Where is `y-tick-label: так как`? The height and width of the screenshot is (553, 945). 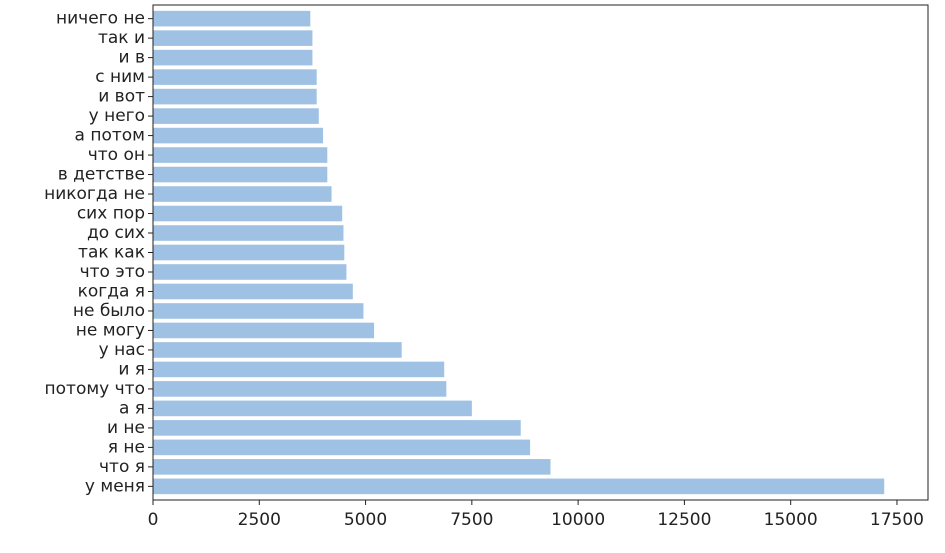 y-tick-label: так как is located at coordinates (111, 253).